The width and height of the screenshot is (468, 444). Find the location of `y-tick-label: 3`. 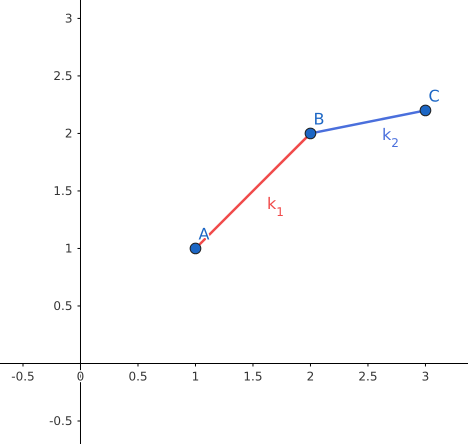

y-tick-label: 3 is located at coordinates (68, 19).